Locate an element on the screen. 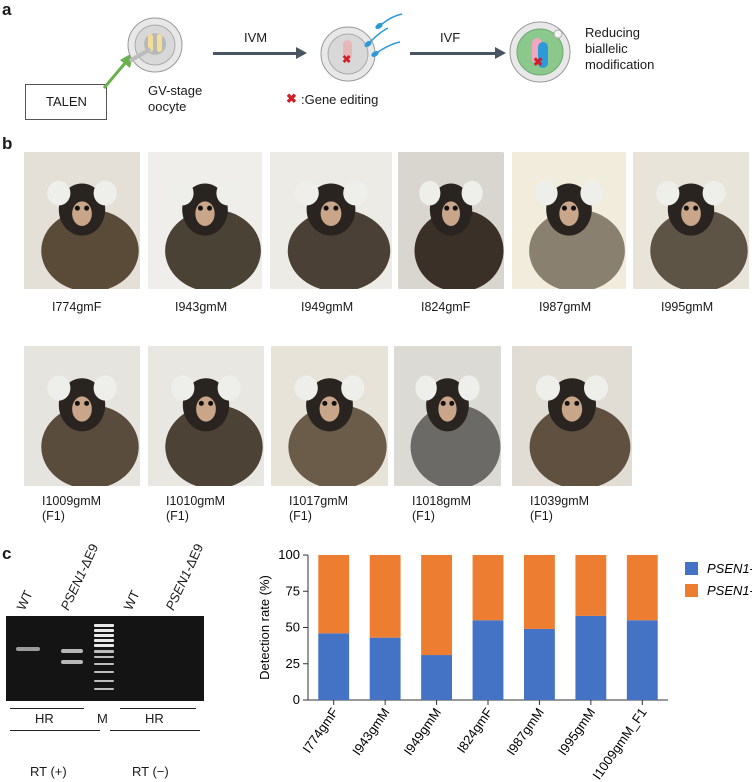 The image size is (752, 782). x-tick-label: I943gmM is located at coordinates (370, 731).